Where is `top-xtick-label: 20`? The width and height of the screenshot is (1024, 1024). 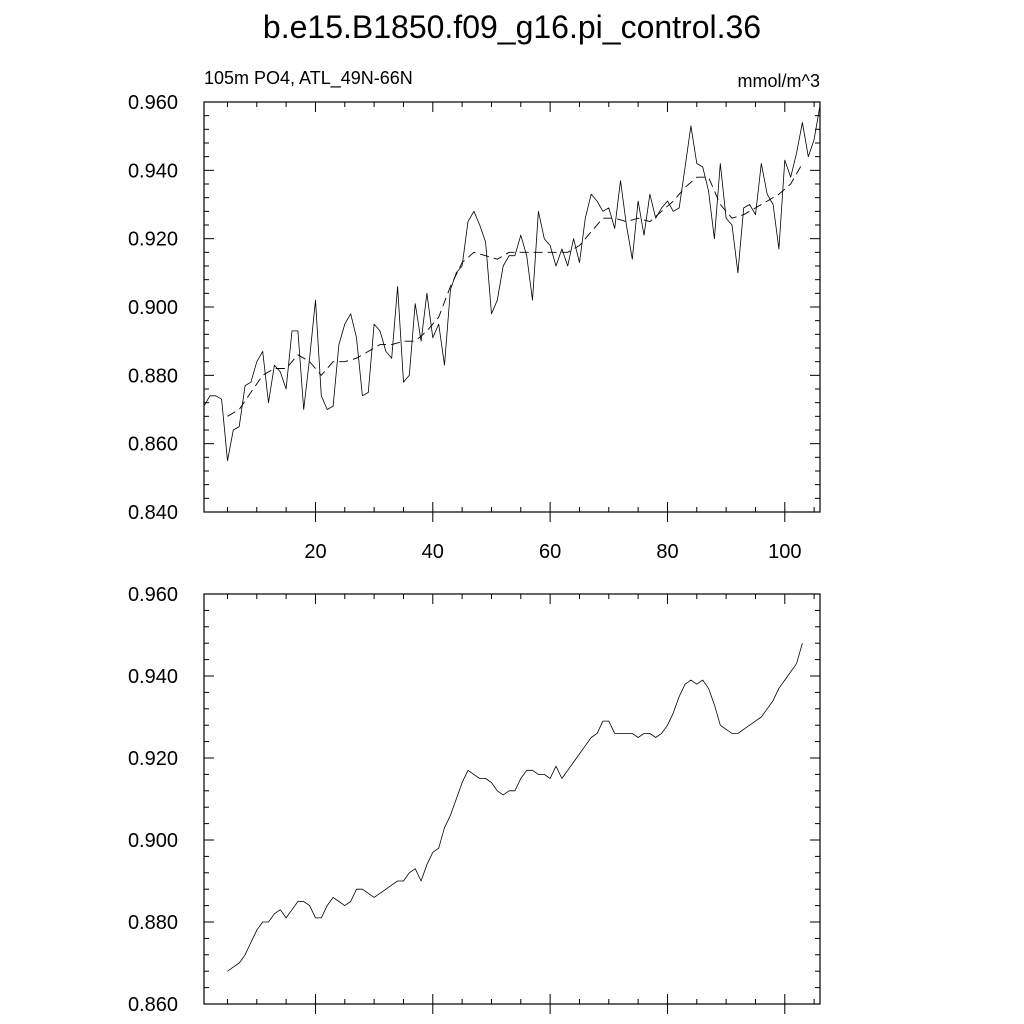
top-xtick-label: 20 is located at coordinates (315, 552).